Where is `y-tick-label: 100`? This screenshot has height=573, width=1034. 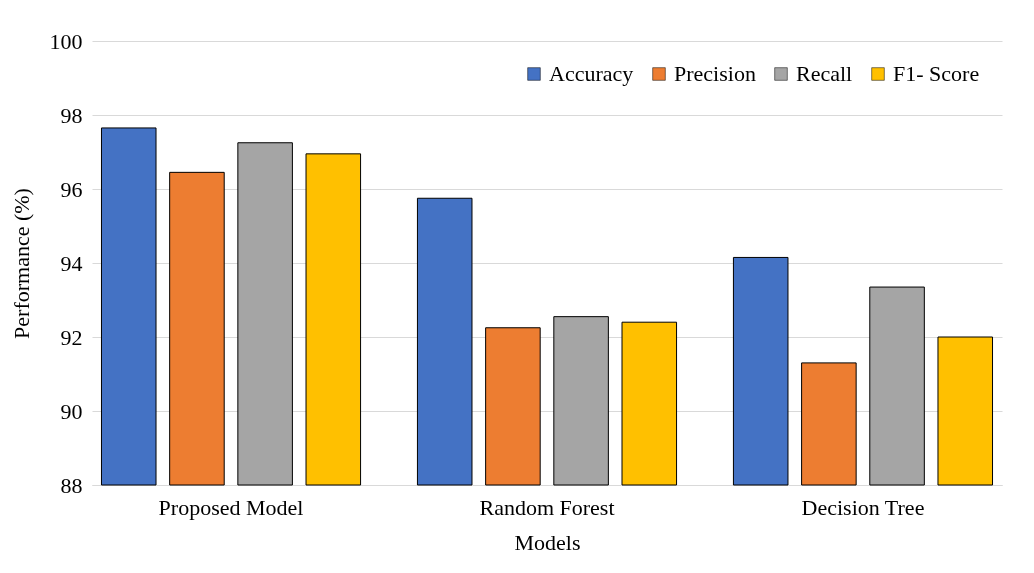
y-tick-label: 100 is located at coordinates (66, 41).